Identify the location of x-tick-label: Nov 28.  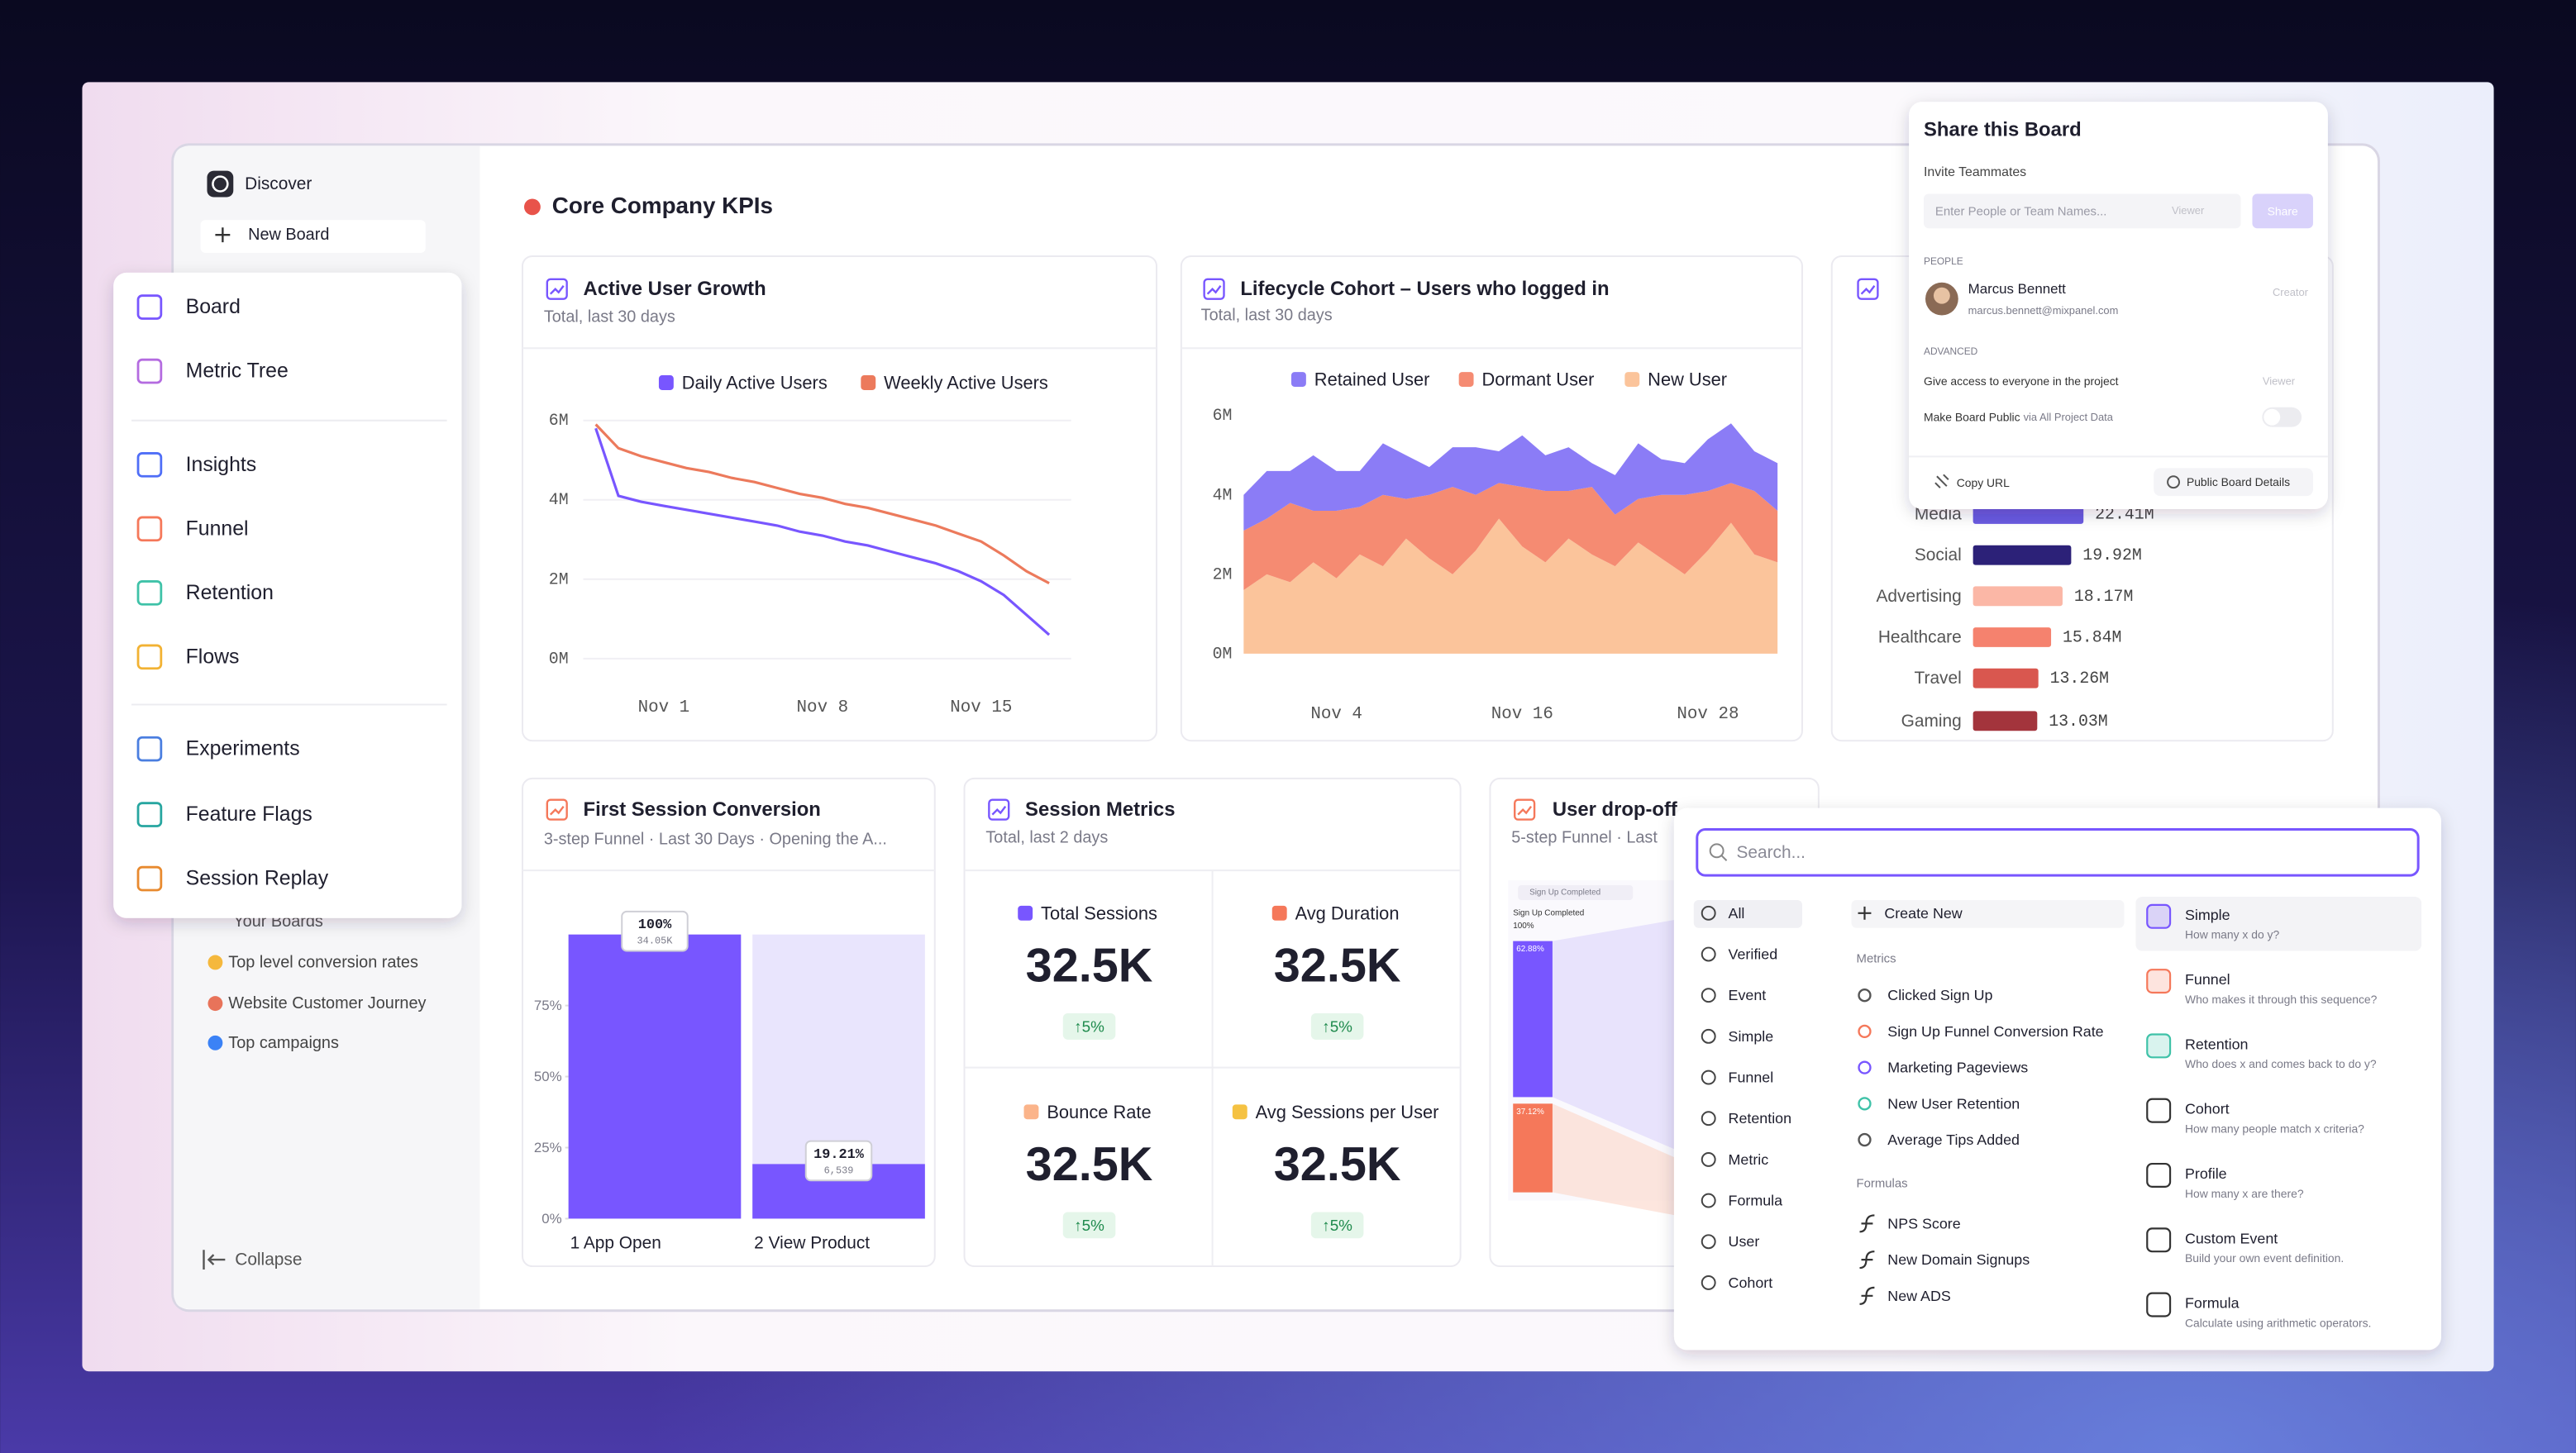
(1708, 715).